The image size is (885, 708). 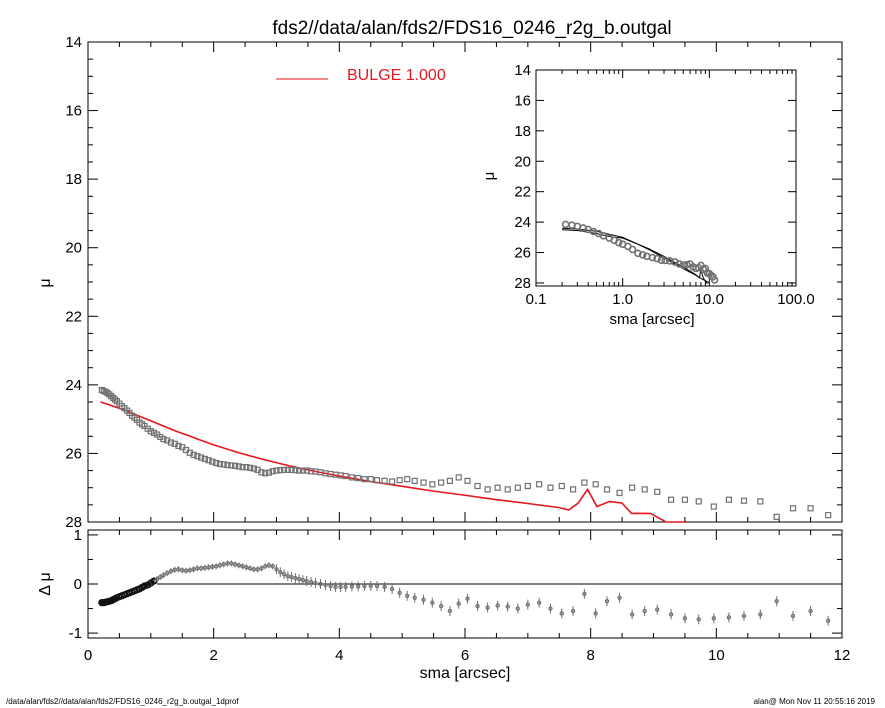 I want to click on main-y-tick-label: 28, so click(x=73, y=522).